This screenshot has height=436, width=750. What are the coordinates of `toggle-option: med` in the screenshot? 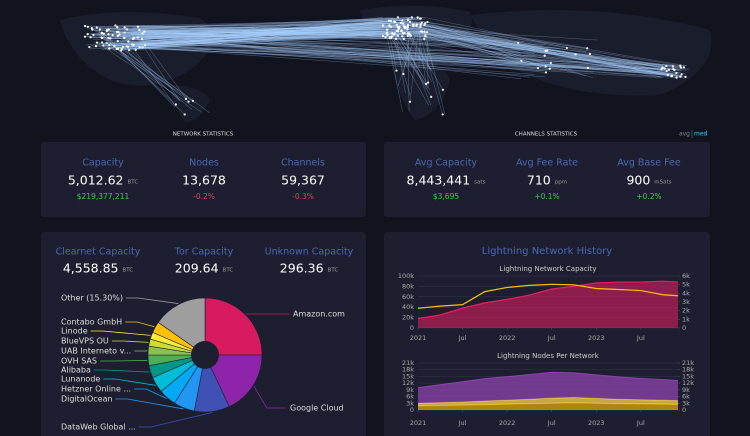 It's located at (701, 134).